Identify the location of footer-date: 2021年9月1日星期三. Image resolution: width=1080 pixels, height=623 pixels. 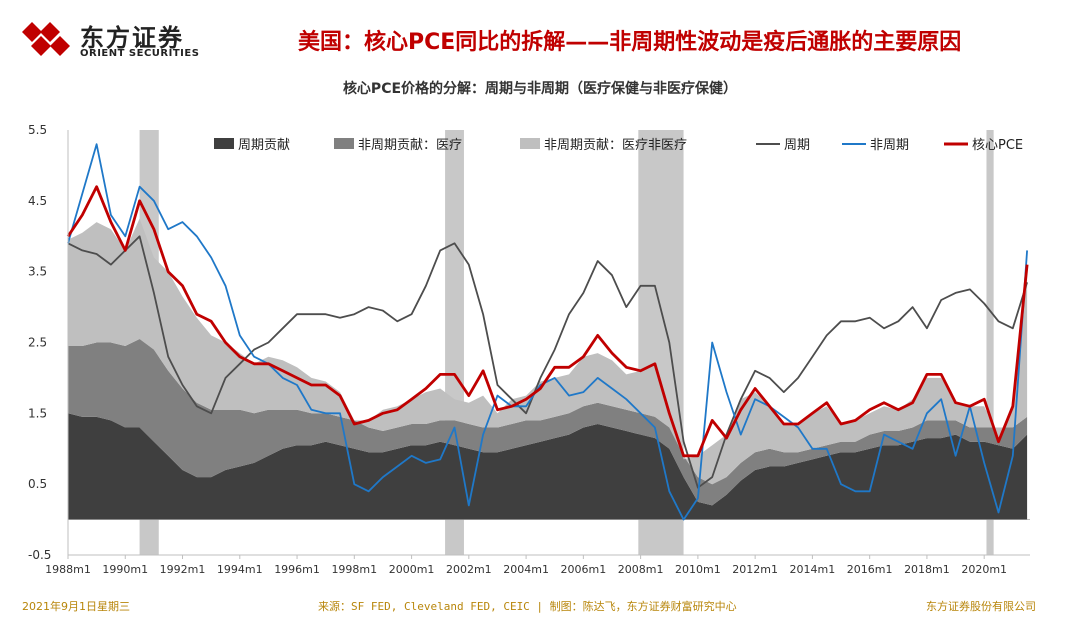
(76, 606).